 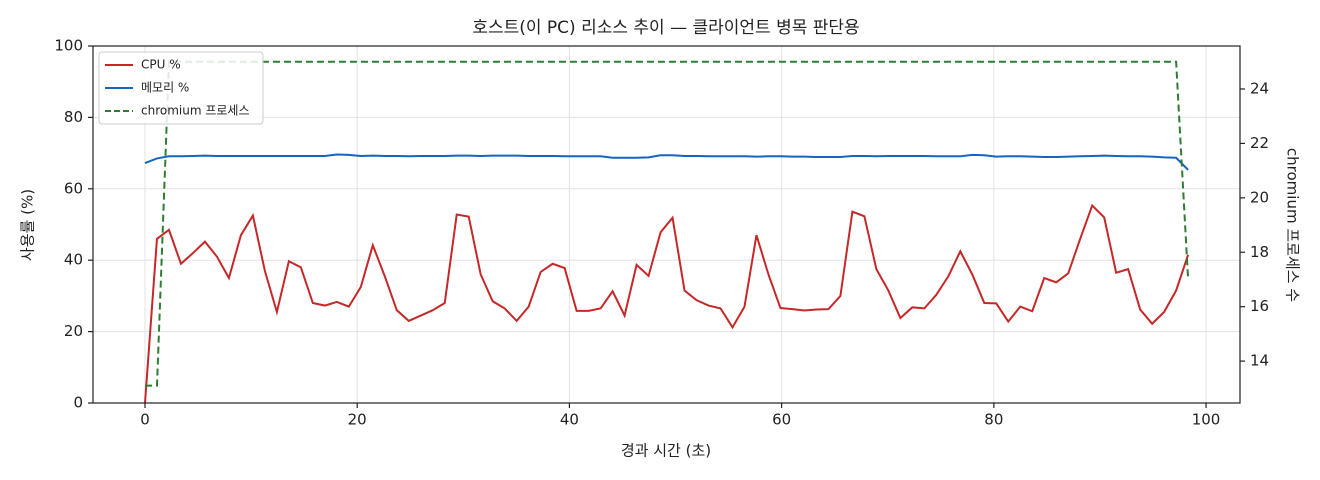 What do you see at coordinates (665, 28) in the screenshot?
I see `chart-title: 호스트(이 PC) 리소스 추이 — 클라이언트 병목 판단용` at bounding box center [665, 28].